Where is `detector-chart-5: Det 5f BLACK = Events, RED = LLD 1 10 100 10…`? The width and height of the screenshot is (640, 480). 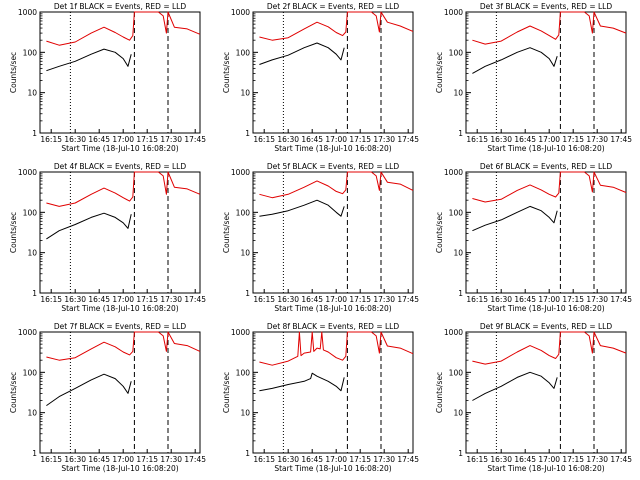
detector-chart-5: Det 5f BLACK = Events, RED = LLD 1 10 100 10… is located at coordinates (320, 237).